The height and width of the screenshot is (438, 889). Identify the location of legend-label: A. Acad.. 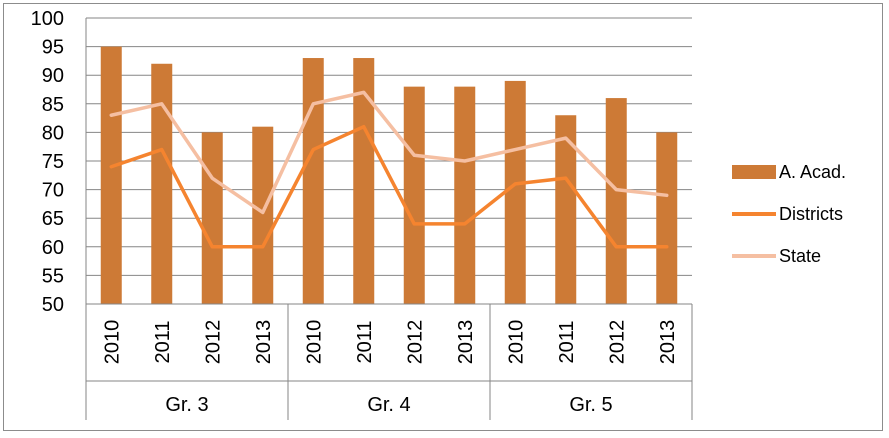
(812, 172).